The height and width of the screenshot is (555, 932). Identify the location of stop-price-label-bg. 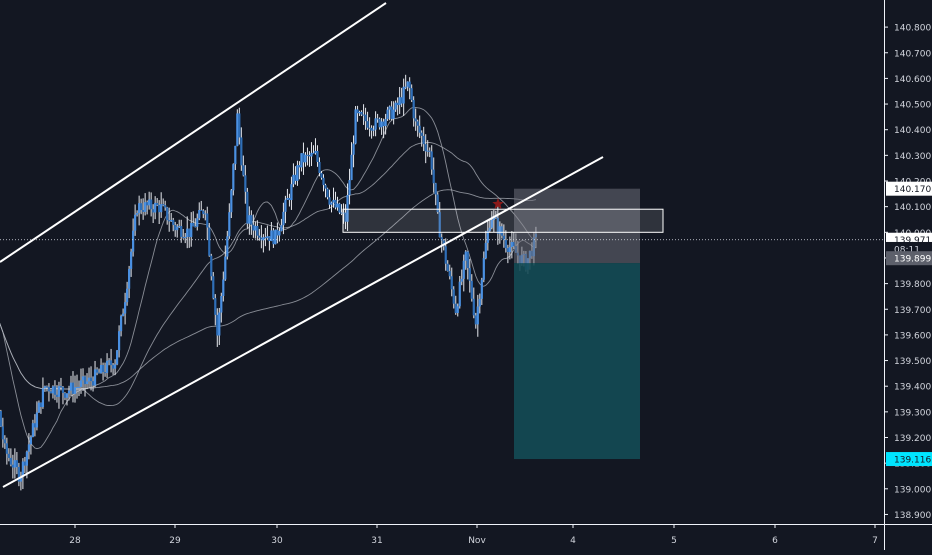
(909, 459).